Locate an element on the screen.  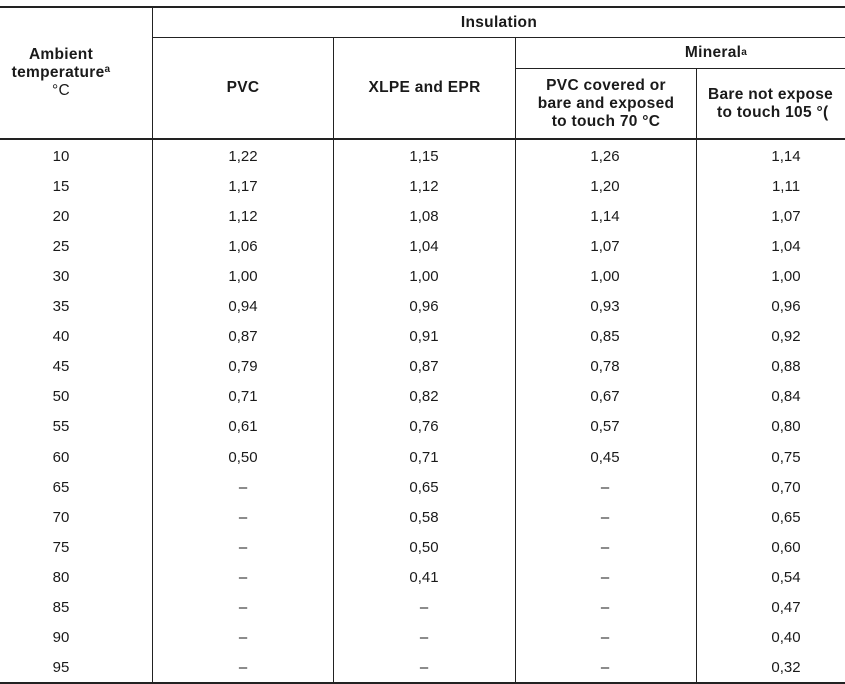
factor-cell: 1,08 is located at coordinates (424, 216).